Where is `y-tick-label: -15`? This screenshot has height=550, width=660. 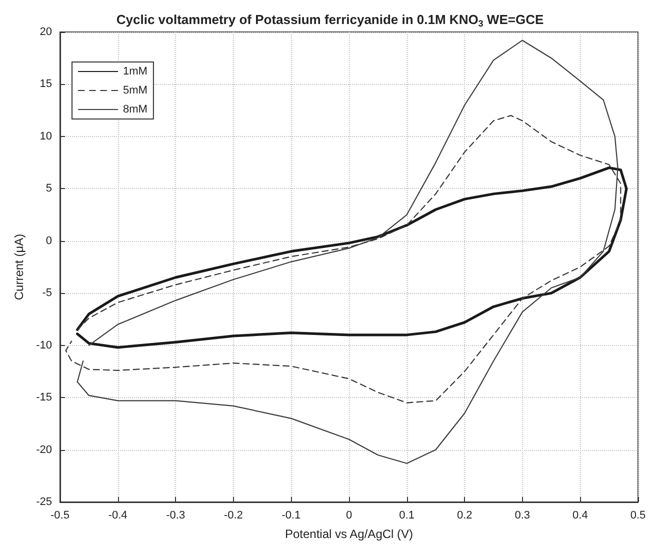
y-tick-label: -15 is located at coordinates (44, 398).